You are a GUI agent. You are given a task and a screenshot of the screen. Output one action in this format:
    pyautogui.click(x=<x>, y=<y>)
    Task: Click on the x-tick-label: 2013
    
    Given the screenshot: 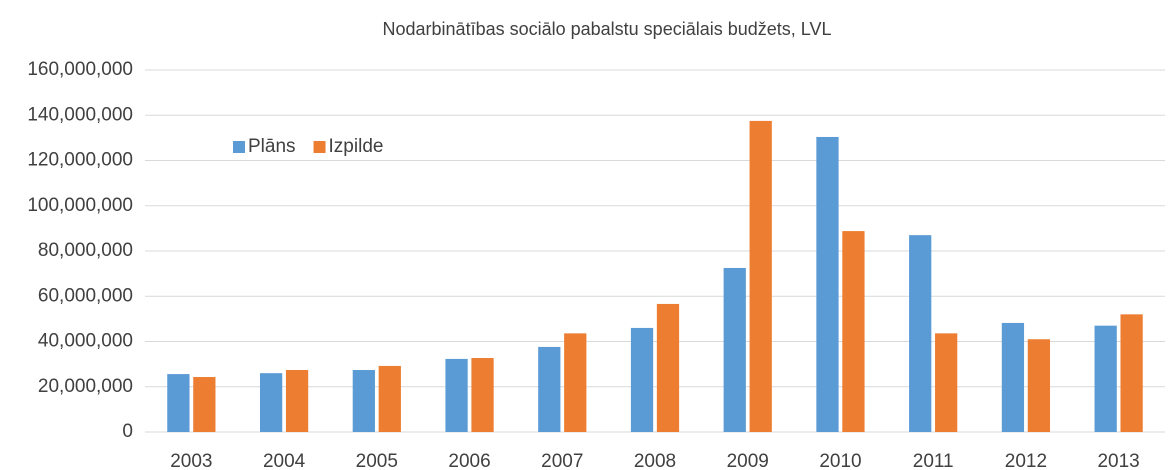 What is the action you would take?
    pyautogui.click(x=1118, y=460)
    